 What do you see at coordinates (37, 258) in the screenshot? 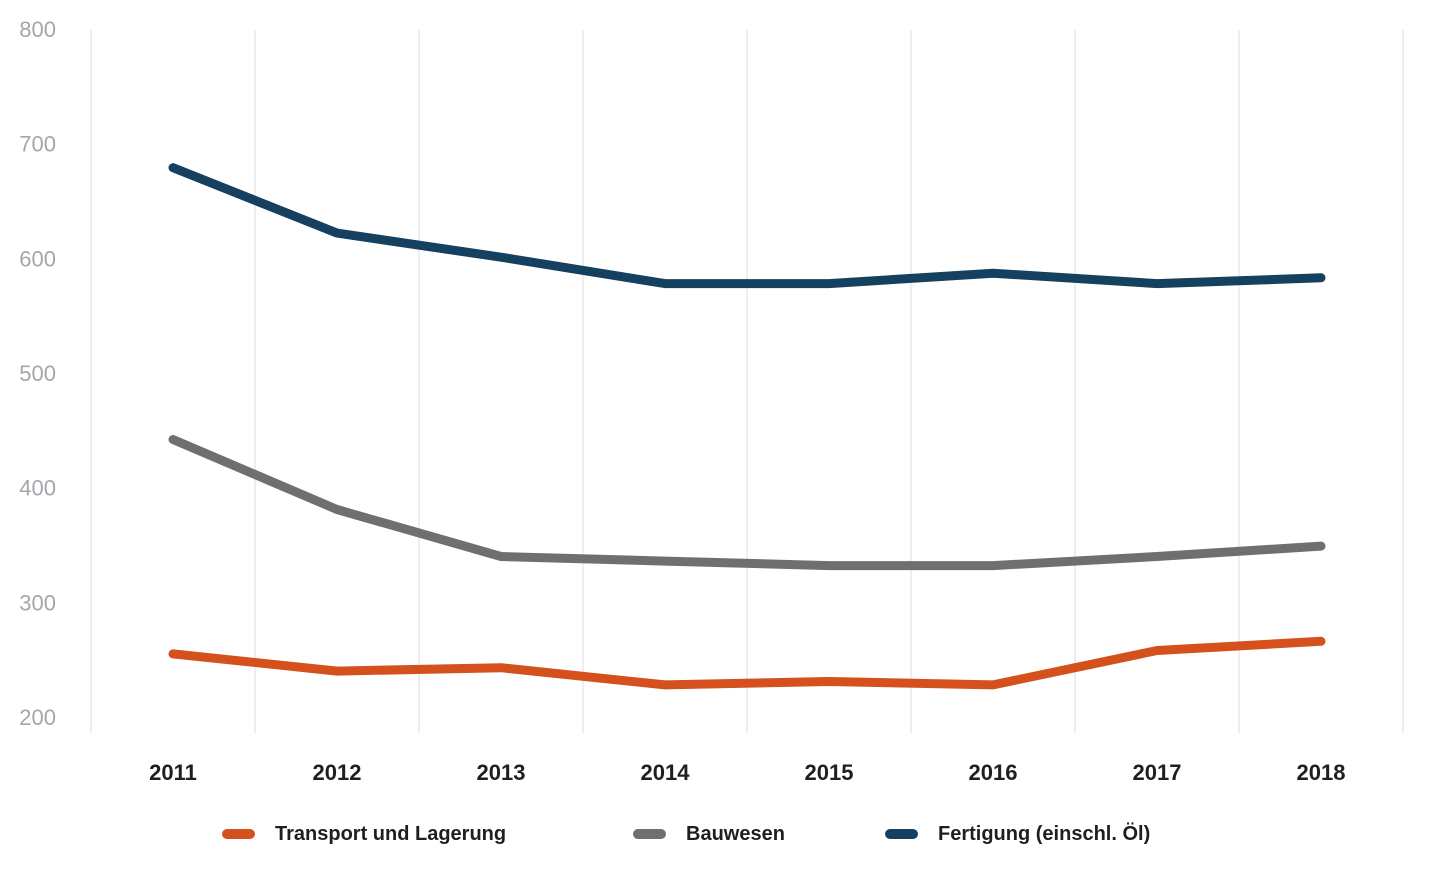
I see `y-axis-tick-label: 600` at bounding box center [37, 258].